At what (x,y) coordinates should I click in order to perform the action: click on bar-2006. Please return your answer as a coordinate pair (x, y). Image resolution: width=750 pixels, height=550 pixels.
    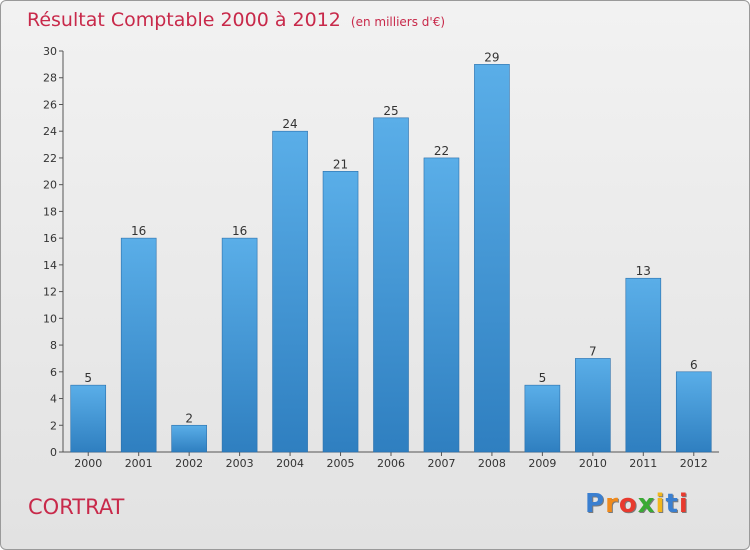
    Looking at the image, I should click on (391, 285).